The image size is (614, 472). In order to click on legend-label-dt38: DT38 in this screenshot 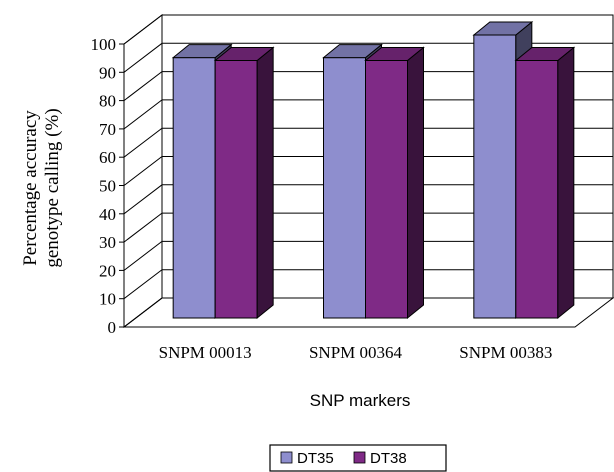, I will do `click(388, 458)`.